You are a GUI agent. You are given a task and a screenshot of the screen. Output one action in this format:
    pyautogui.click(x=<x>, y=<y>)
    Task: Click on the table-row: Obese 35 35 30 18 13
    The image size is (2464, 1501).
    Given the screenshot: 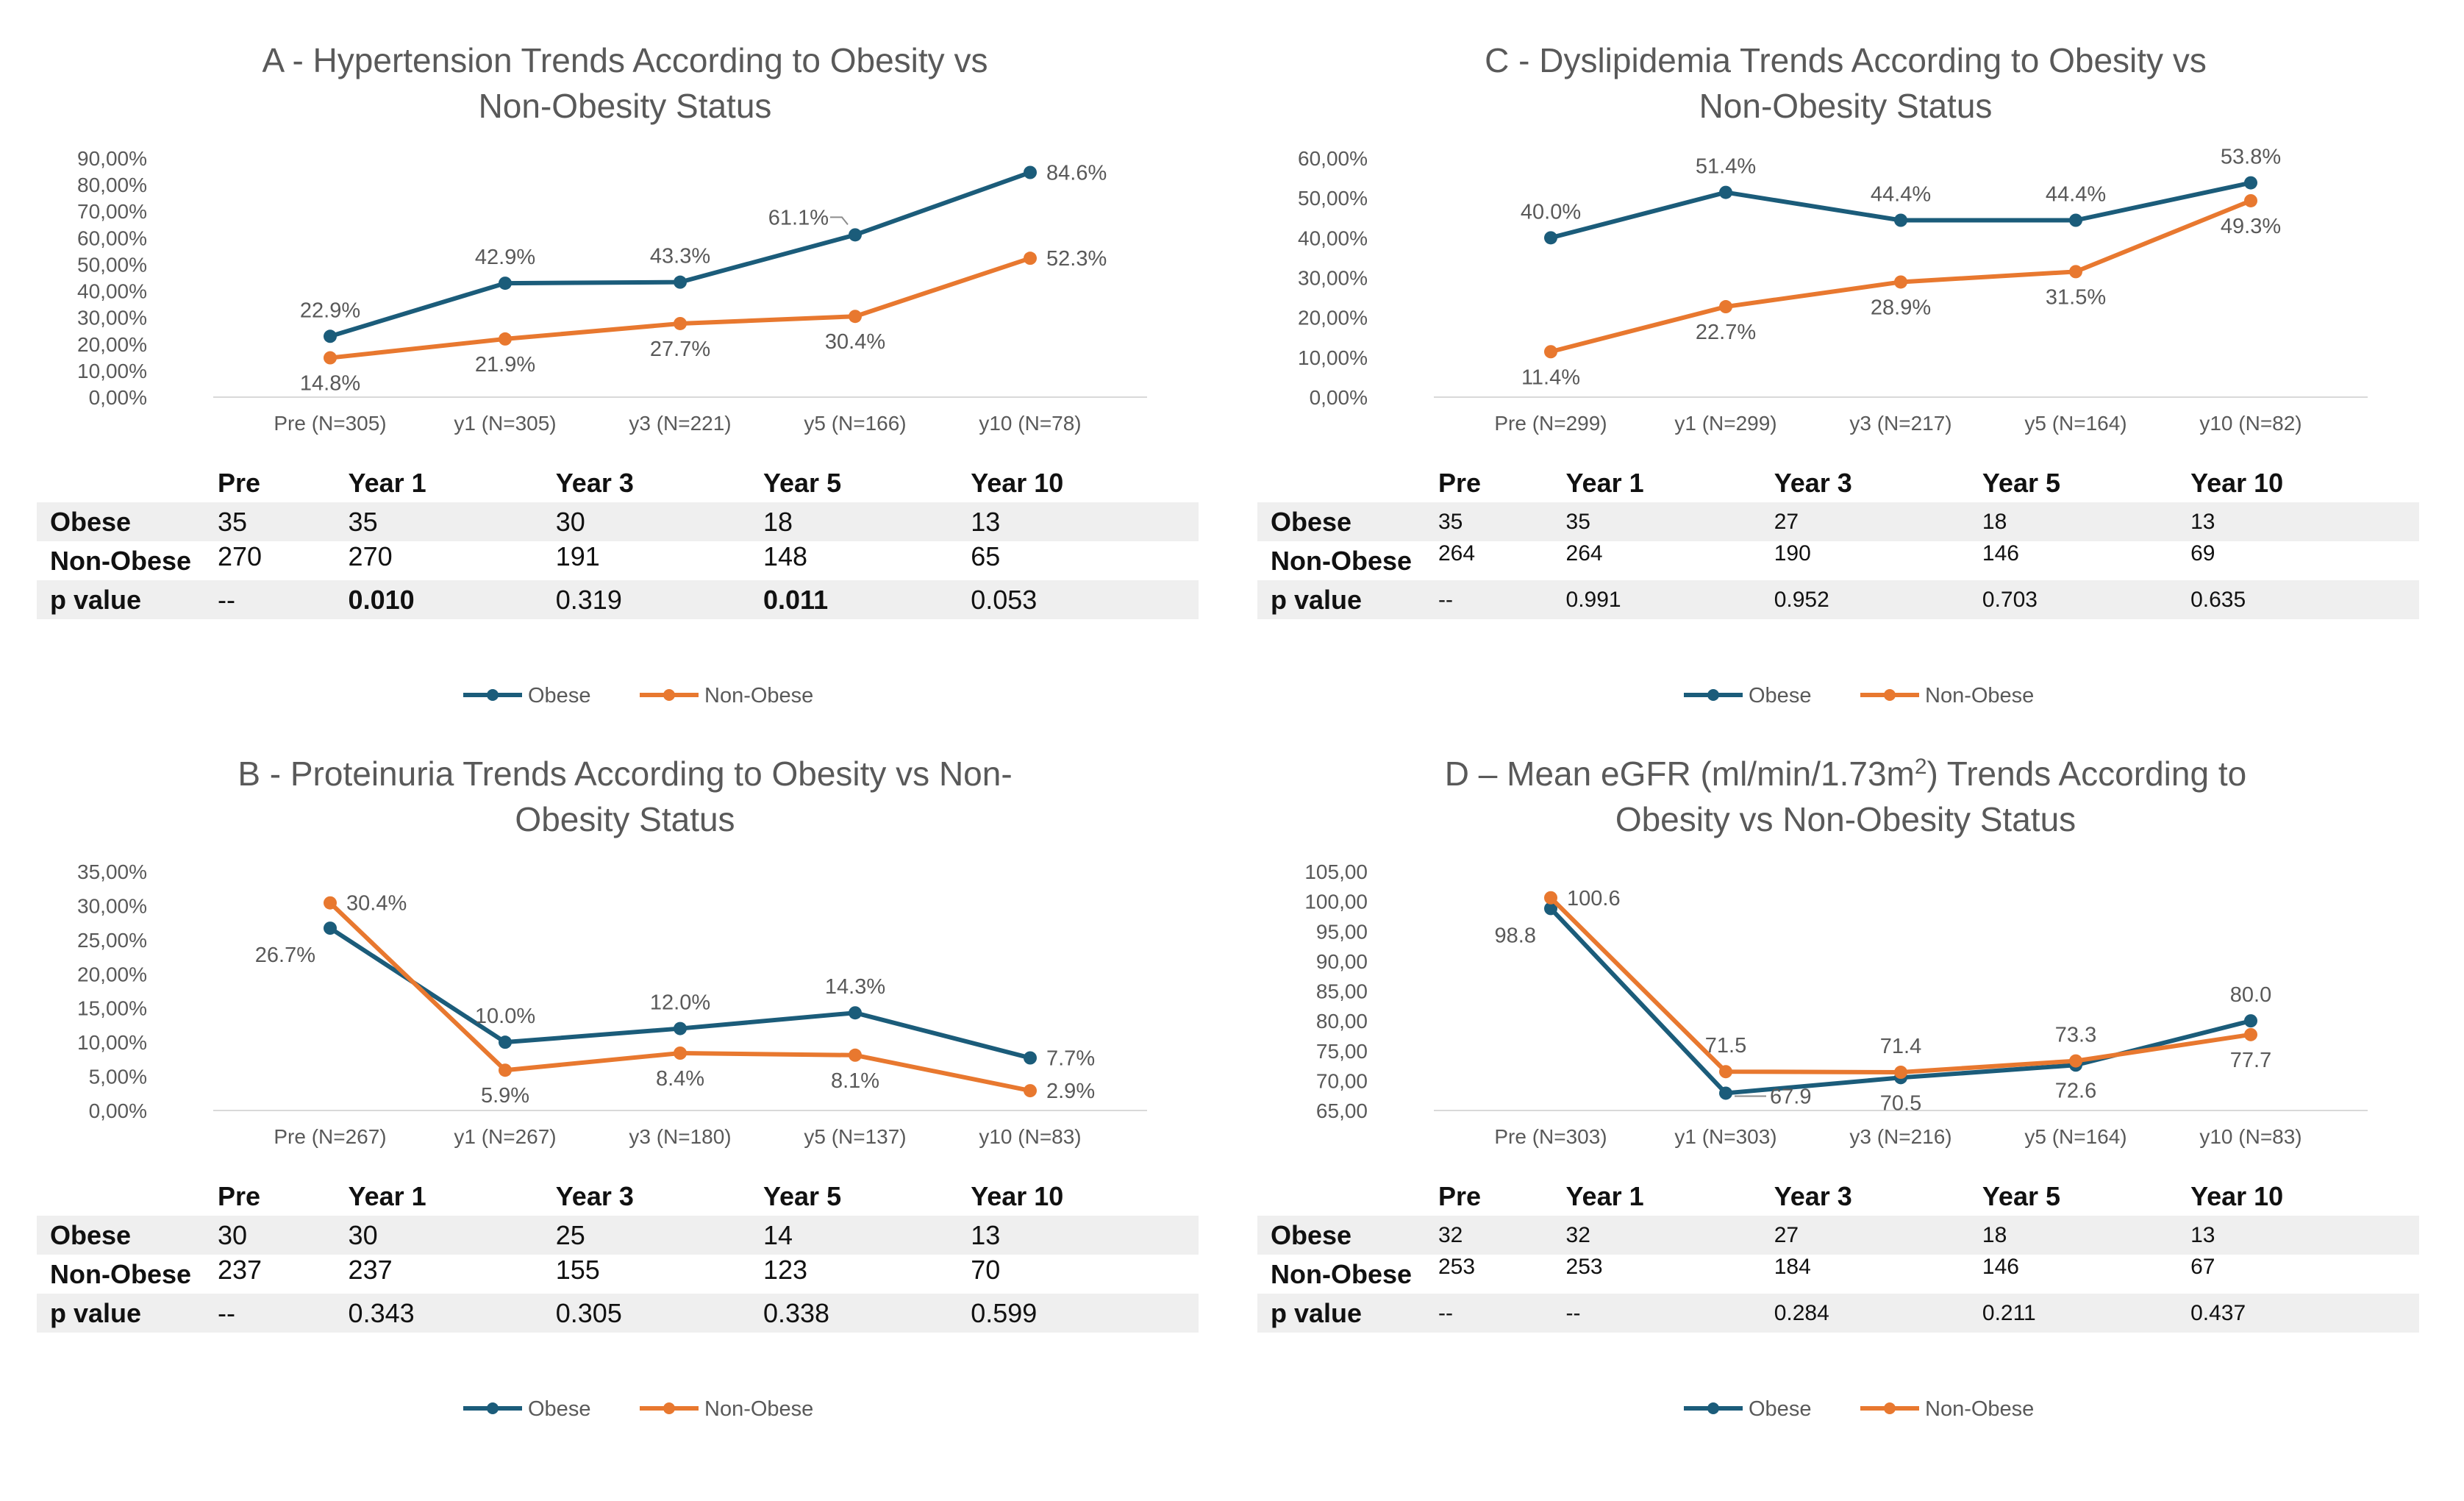 What is the action you would take?
    pyautogui.click(x=618, y=521)
    